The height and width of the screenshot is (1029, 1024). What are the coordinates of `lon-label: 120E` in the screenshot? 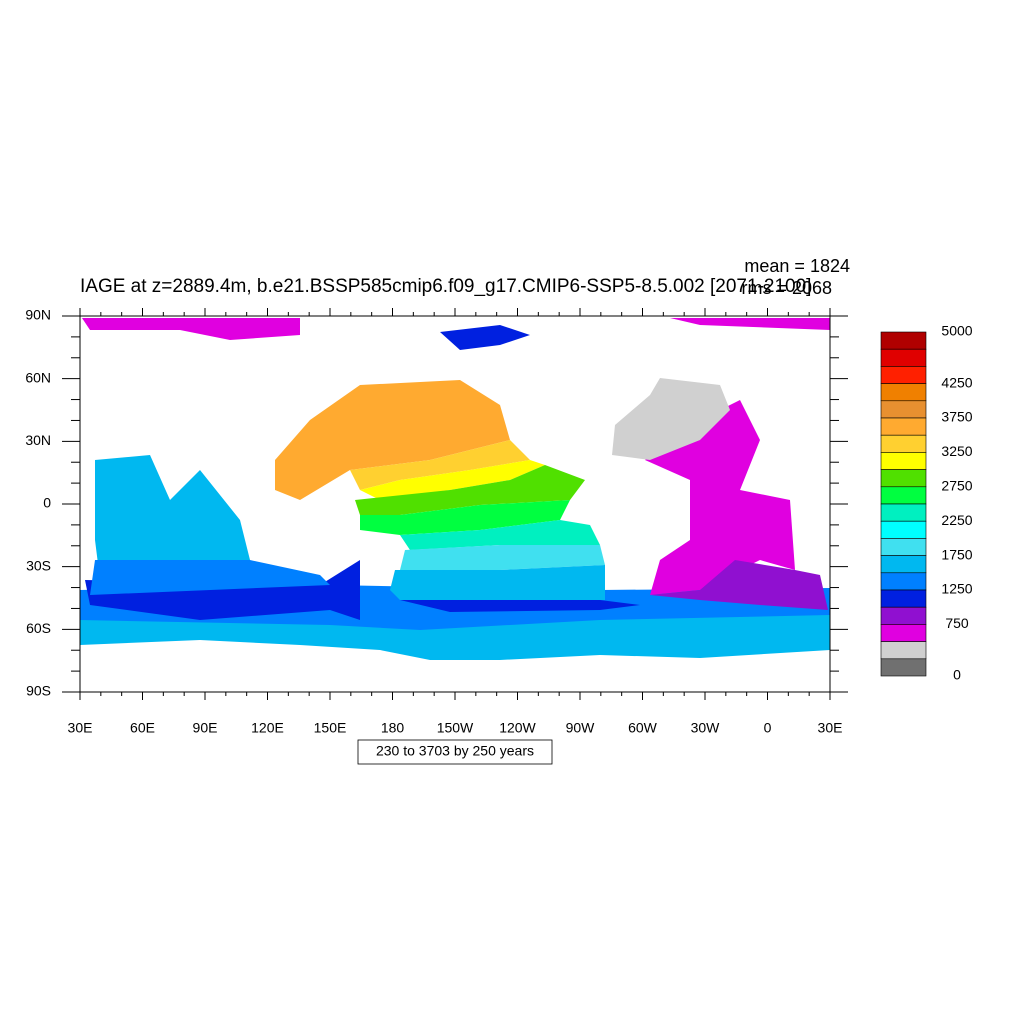 It's located at (267, 728).